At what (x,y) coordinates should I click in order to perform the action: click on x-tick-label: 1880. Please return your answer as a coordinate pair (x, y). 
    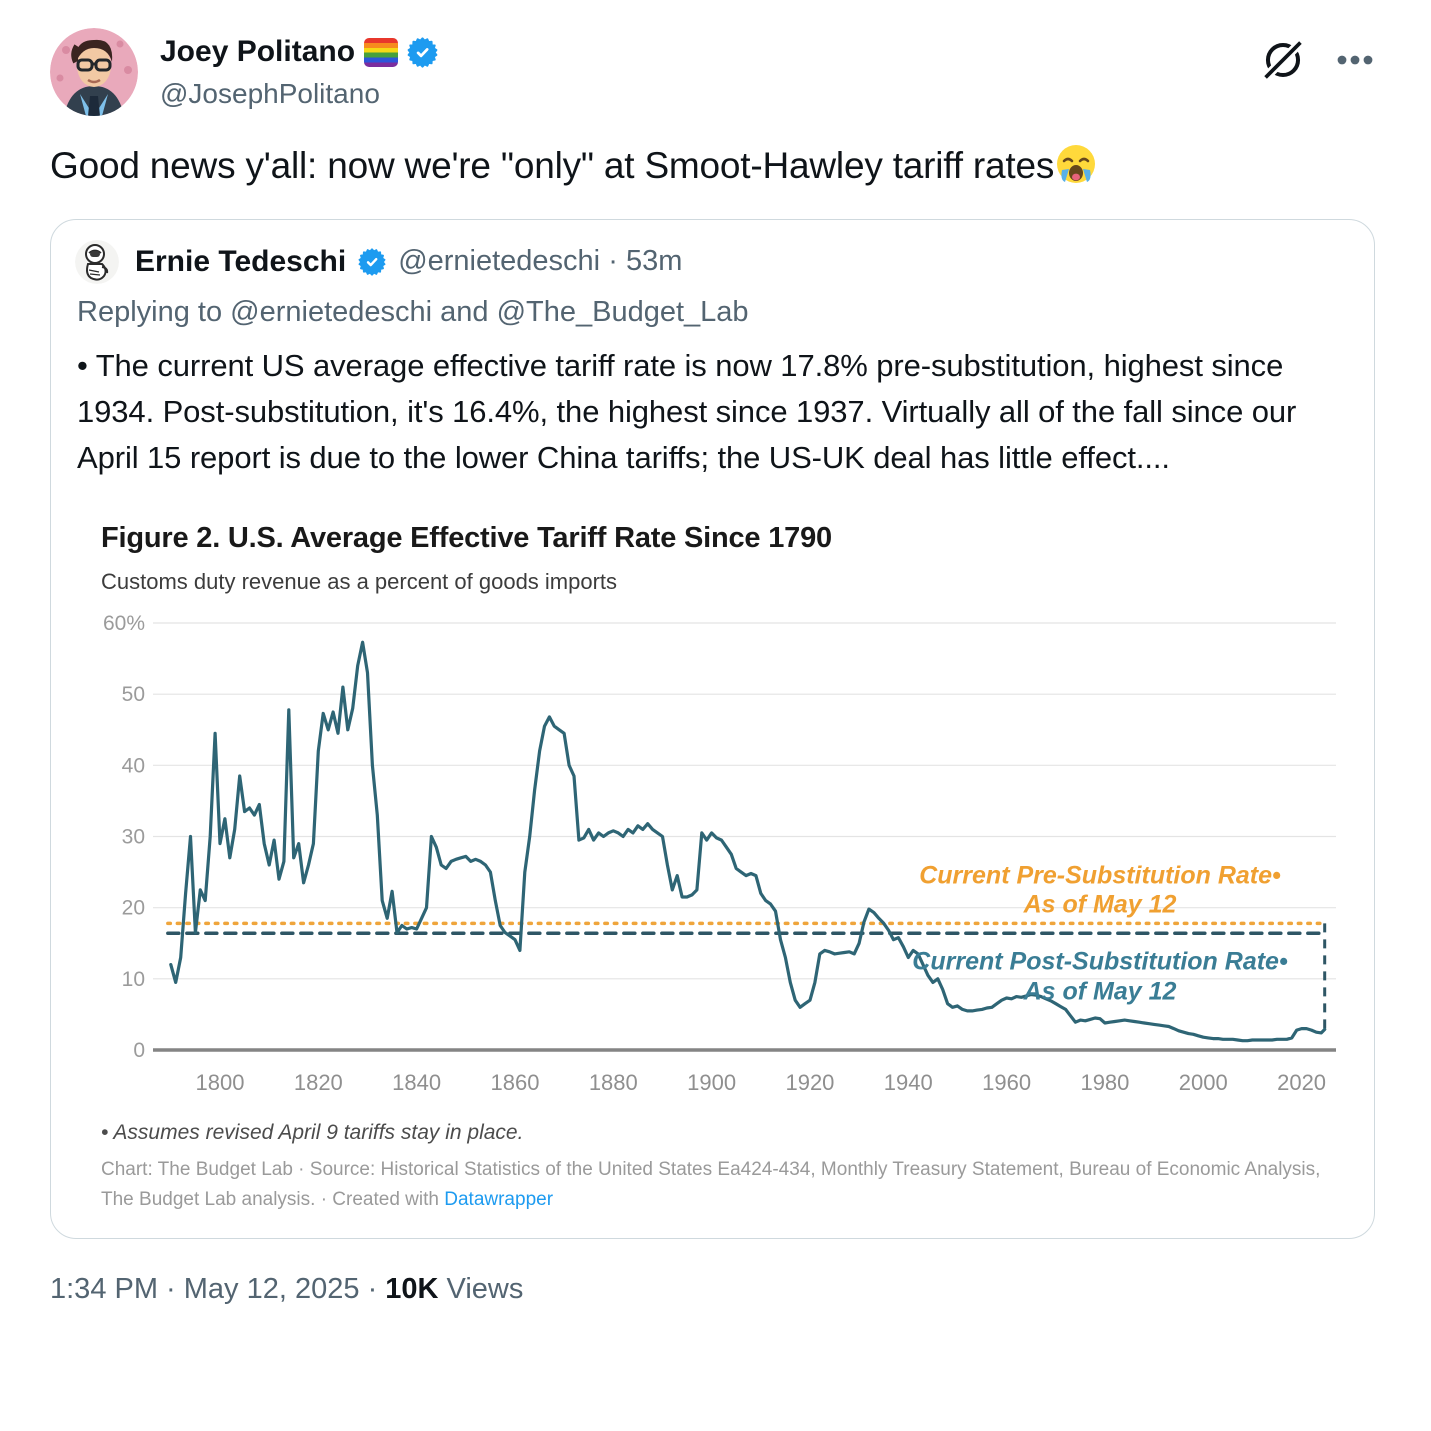
    Looking at the image, I should click on (613, 1082).